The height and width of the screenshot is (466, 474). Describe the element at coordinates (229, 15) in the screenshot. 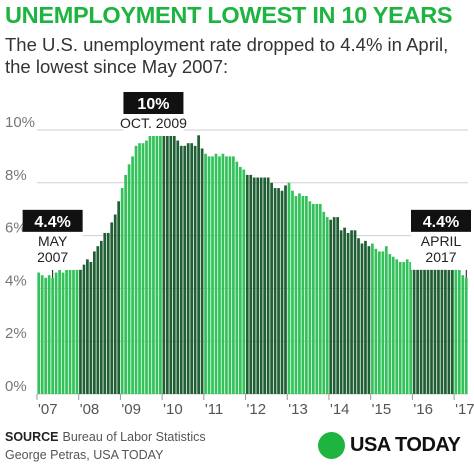

I see `page-title: UNEMPLOYMENT LOWEST IN 10 YEARS` at that location.